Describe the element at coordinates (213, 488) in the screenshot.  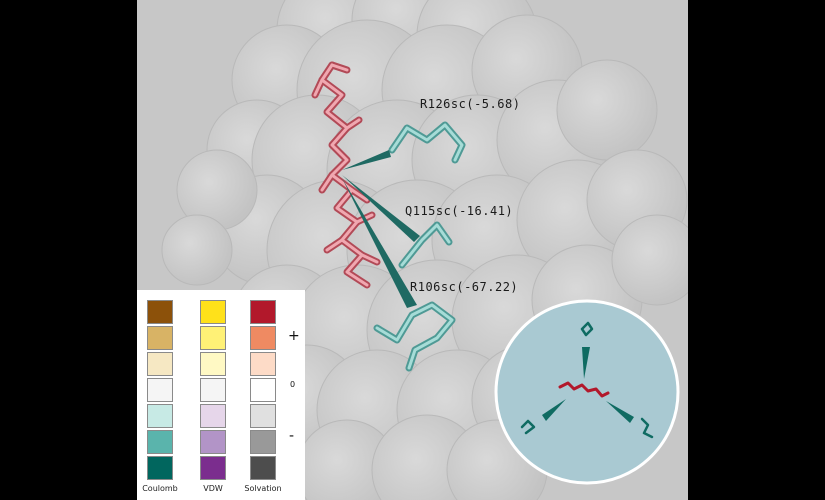
I see `vdw-label: VDW` at that location.